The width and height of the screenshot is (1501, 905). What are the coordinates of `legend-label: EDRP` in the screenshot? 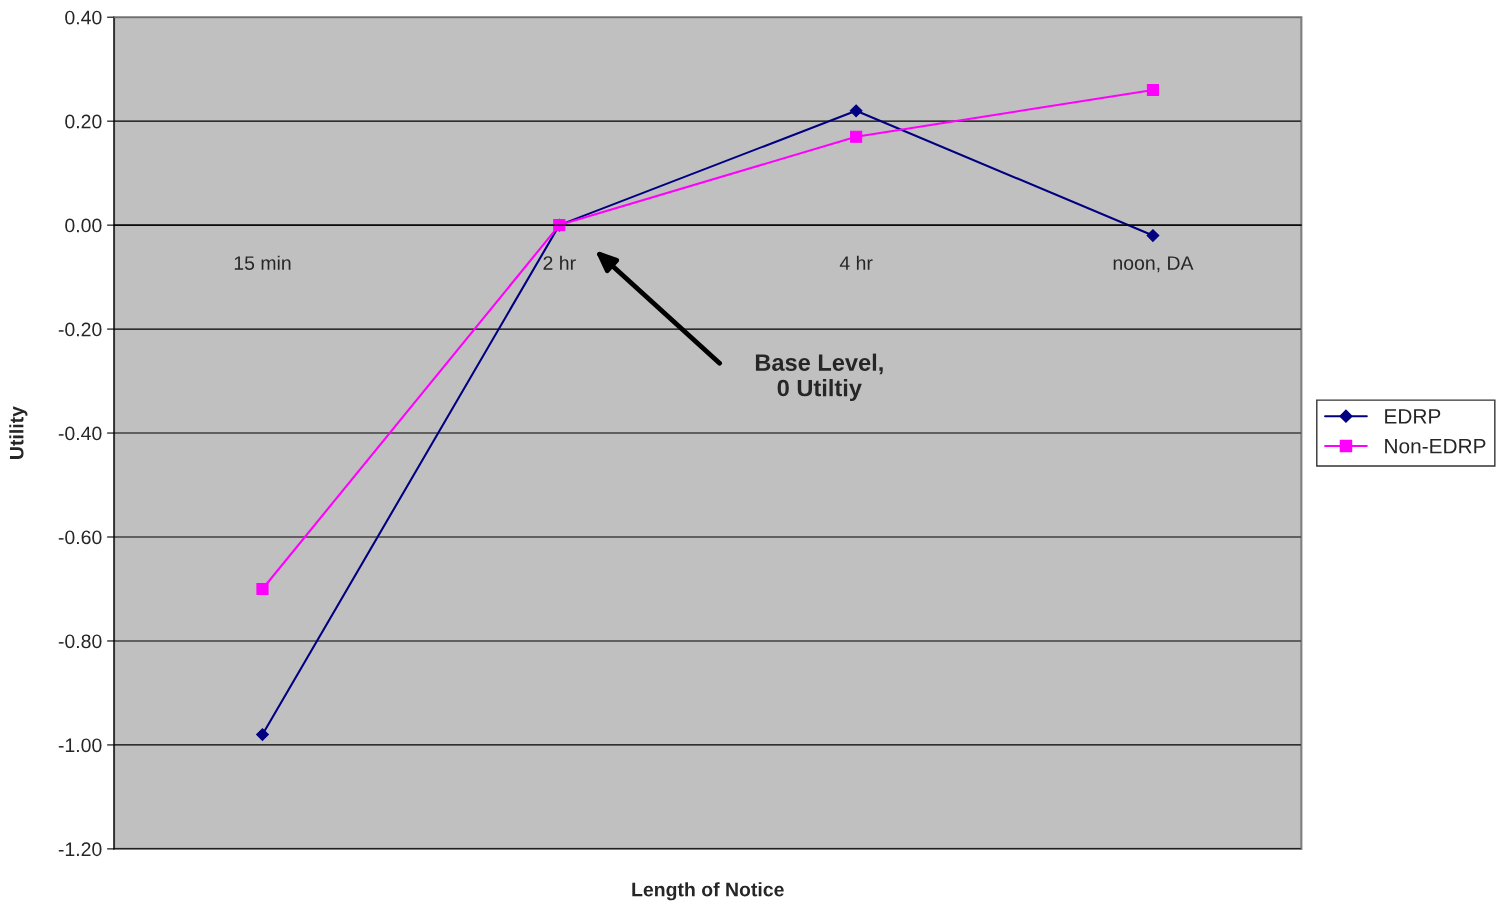 It's located at (1413, 416).